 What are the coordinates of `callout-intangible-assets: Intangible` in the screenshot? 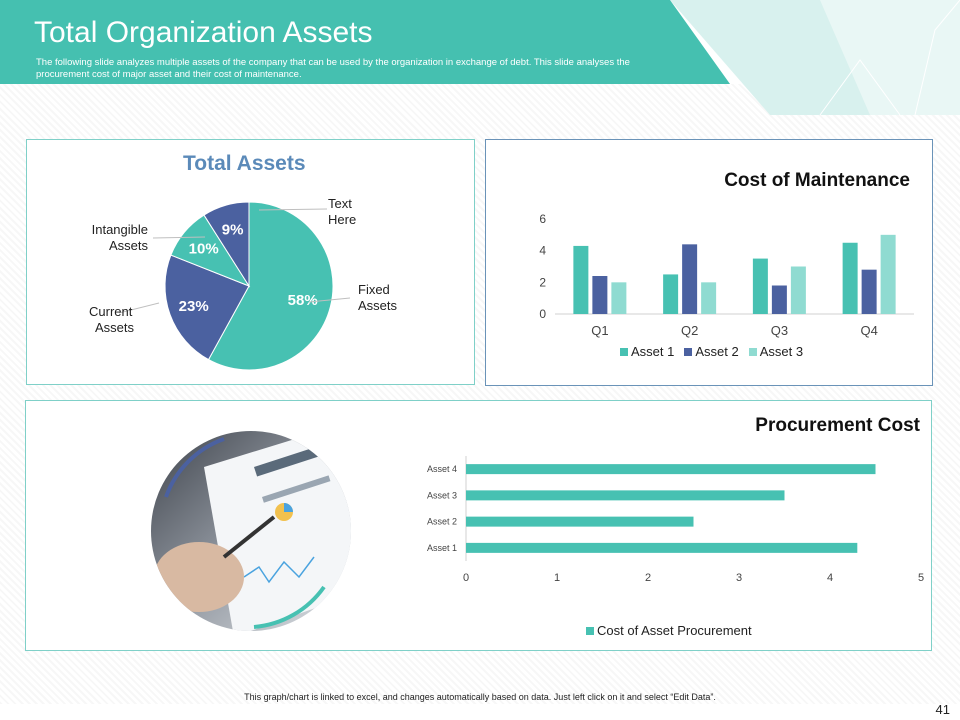 It's located at (120, 229).